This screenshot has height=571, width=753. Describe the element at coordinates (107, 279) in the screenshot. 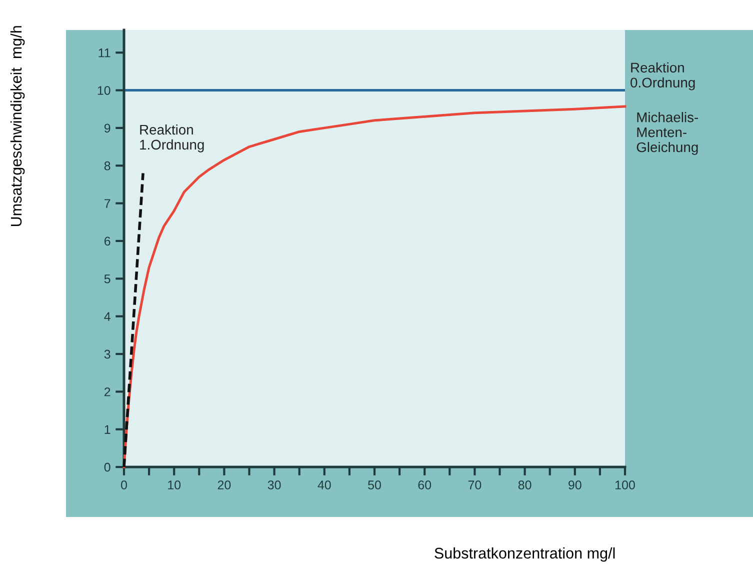

I see `y-tick-label: 5` at that location.